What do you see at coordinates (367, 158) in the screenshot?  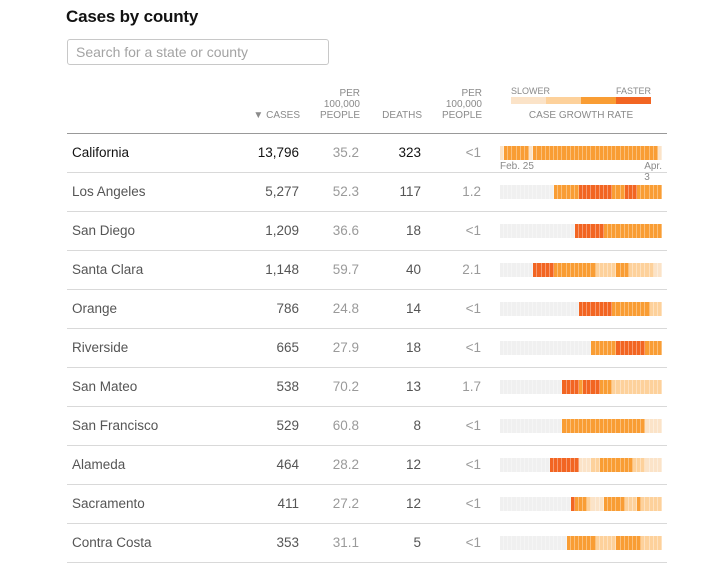 I see `state-row: California 13,796 35.2 323 <1 Feb. 25 Apr. 3` at bounding box center [367, 158].